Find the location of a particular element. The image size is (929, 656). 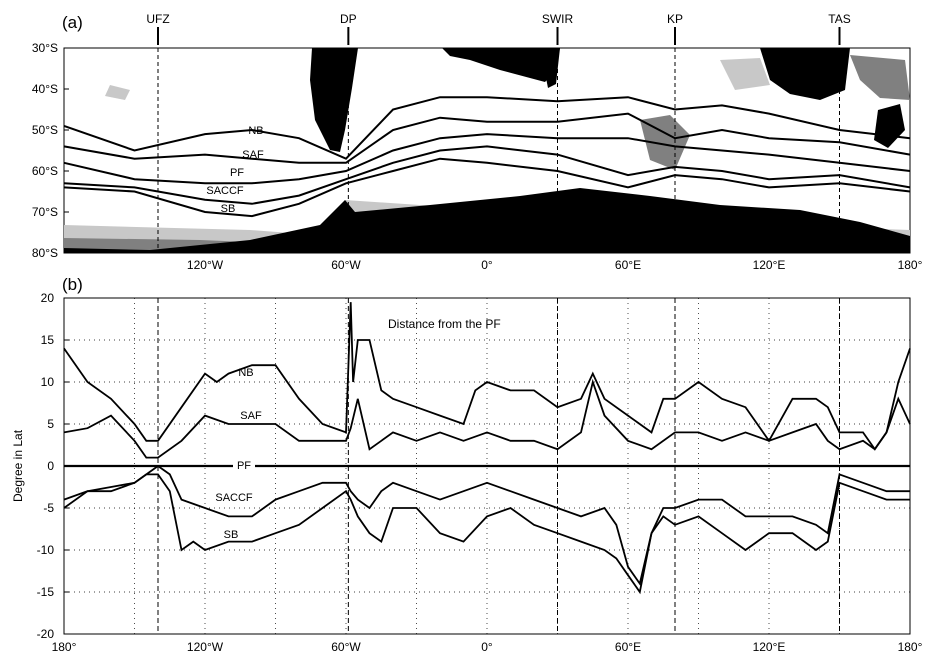

map-front-label-saf: SAF is located at coordinates (253, 155).